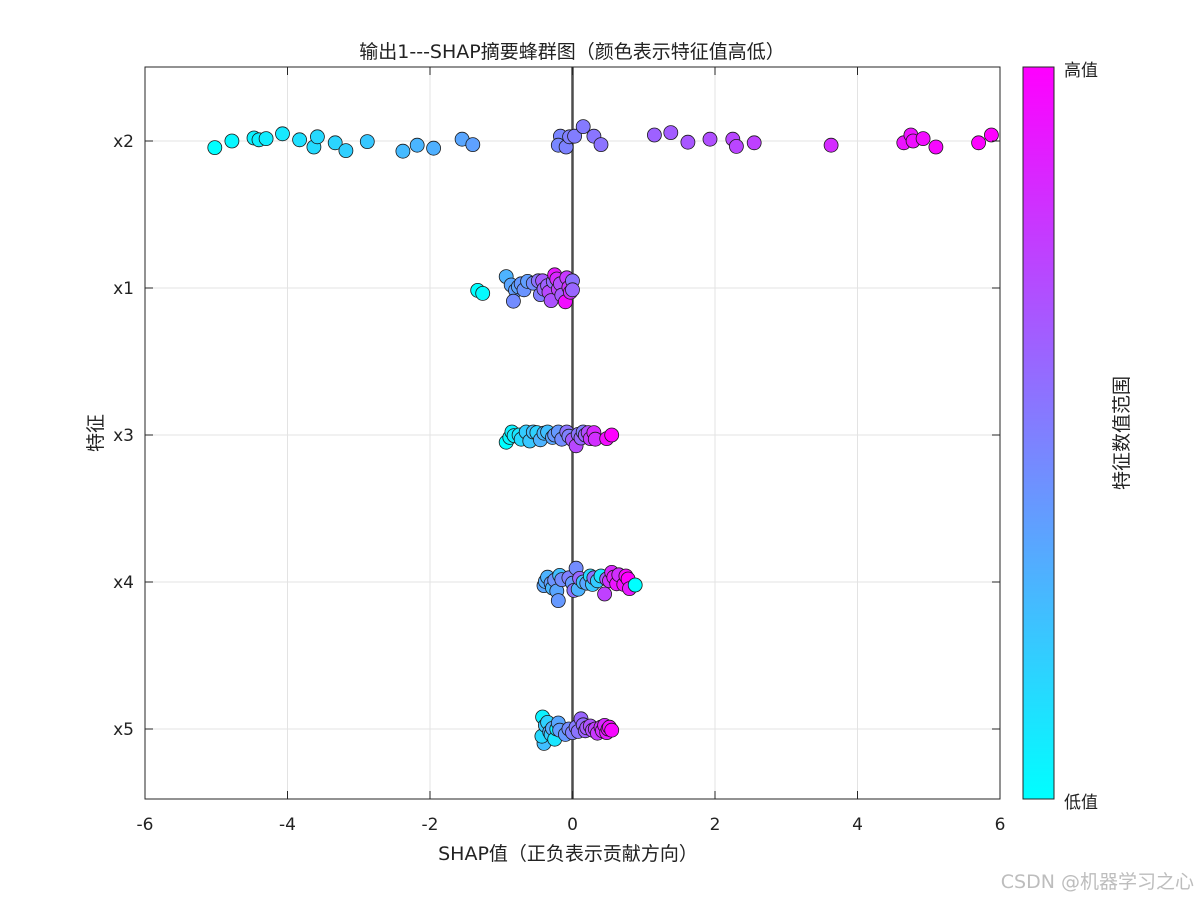 The height and width of the screenshot is (900, 1200). Describe the element at coordinates (96, 433) in the screenshot. I see `y-axis-label: 特征` at that location.